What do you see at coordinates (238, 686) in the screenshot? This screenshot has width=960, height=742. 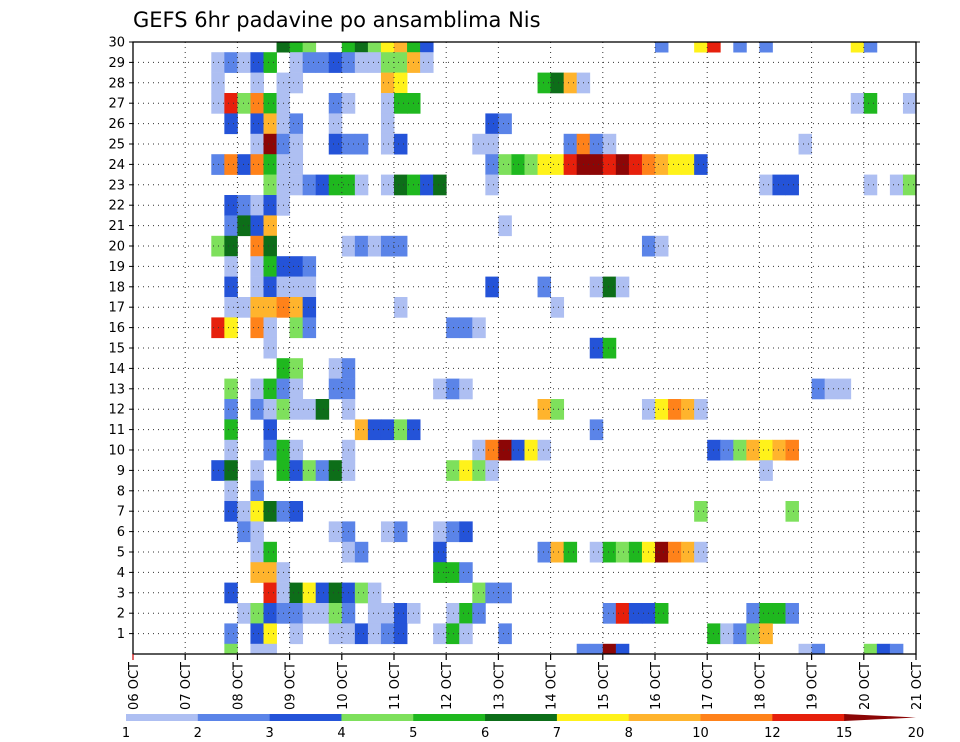 I see `x-tick-label: 08 OCT` at bounding box center [238, 686].